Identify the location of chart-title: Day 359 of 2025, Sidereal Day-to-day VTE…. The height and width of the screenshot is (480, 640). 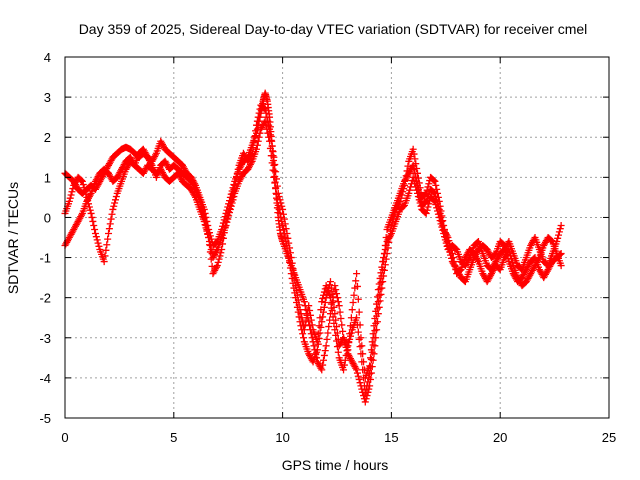
(333, 29).